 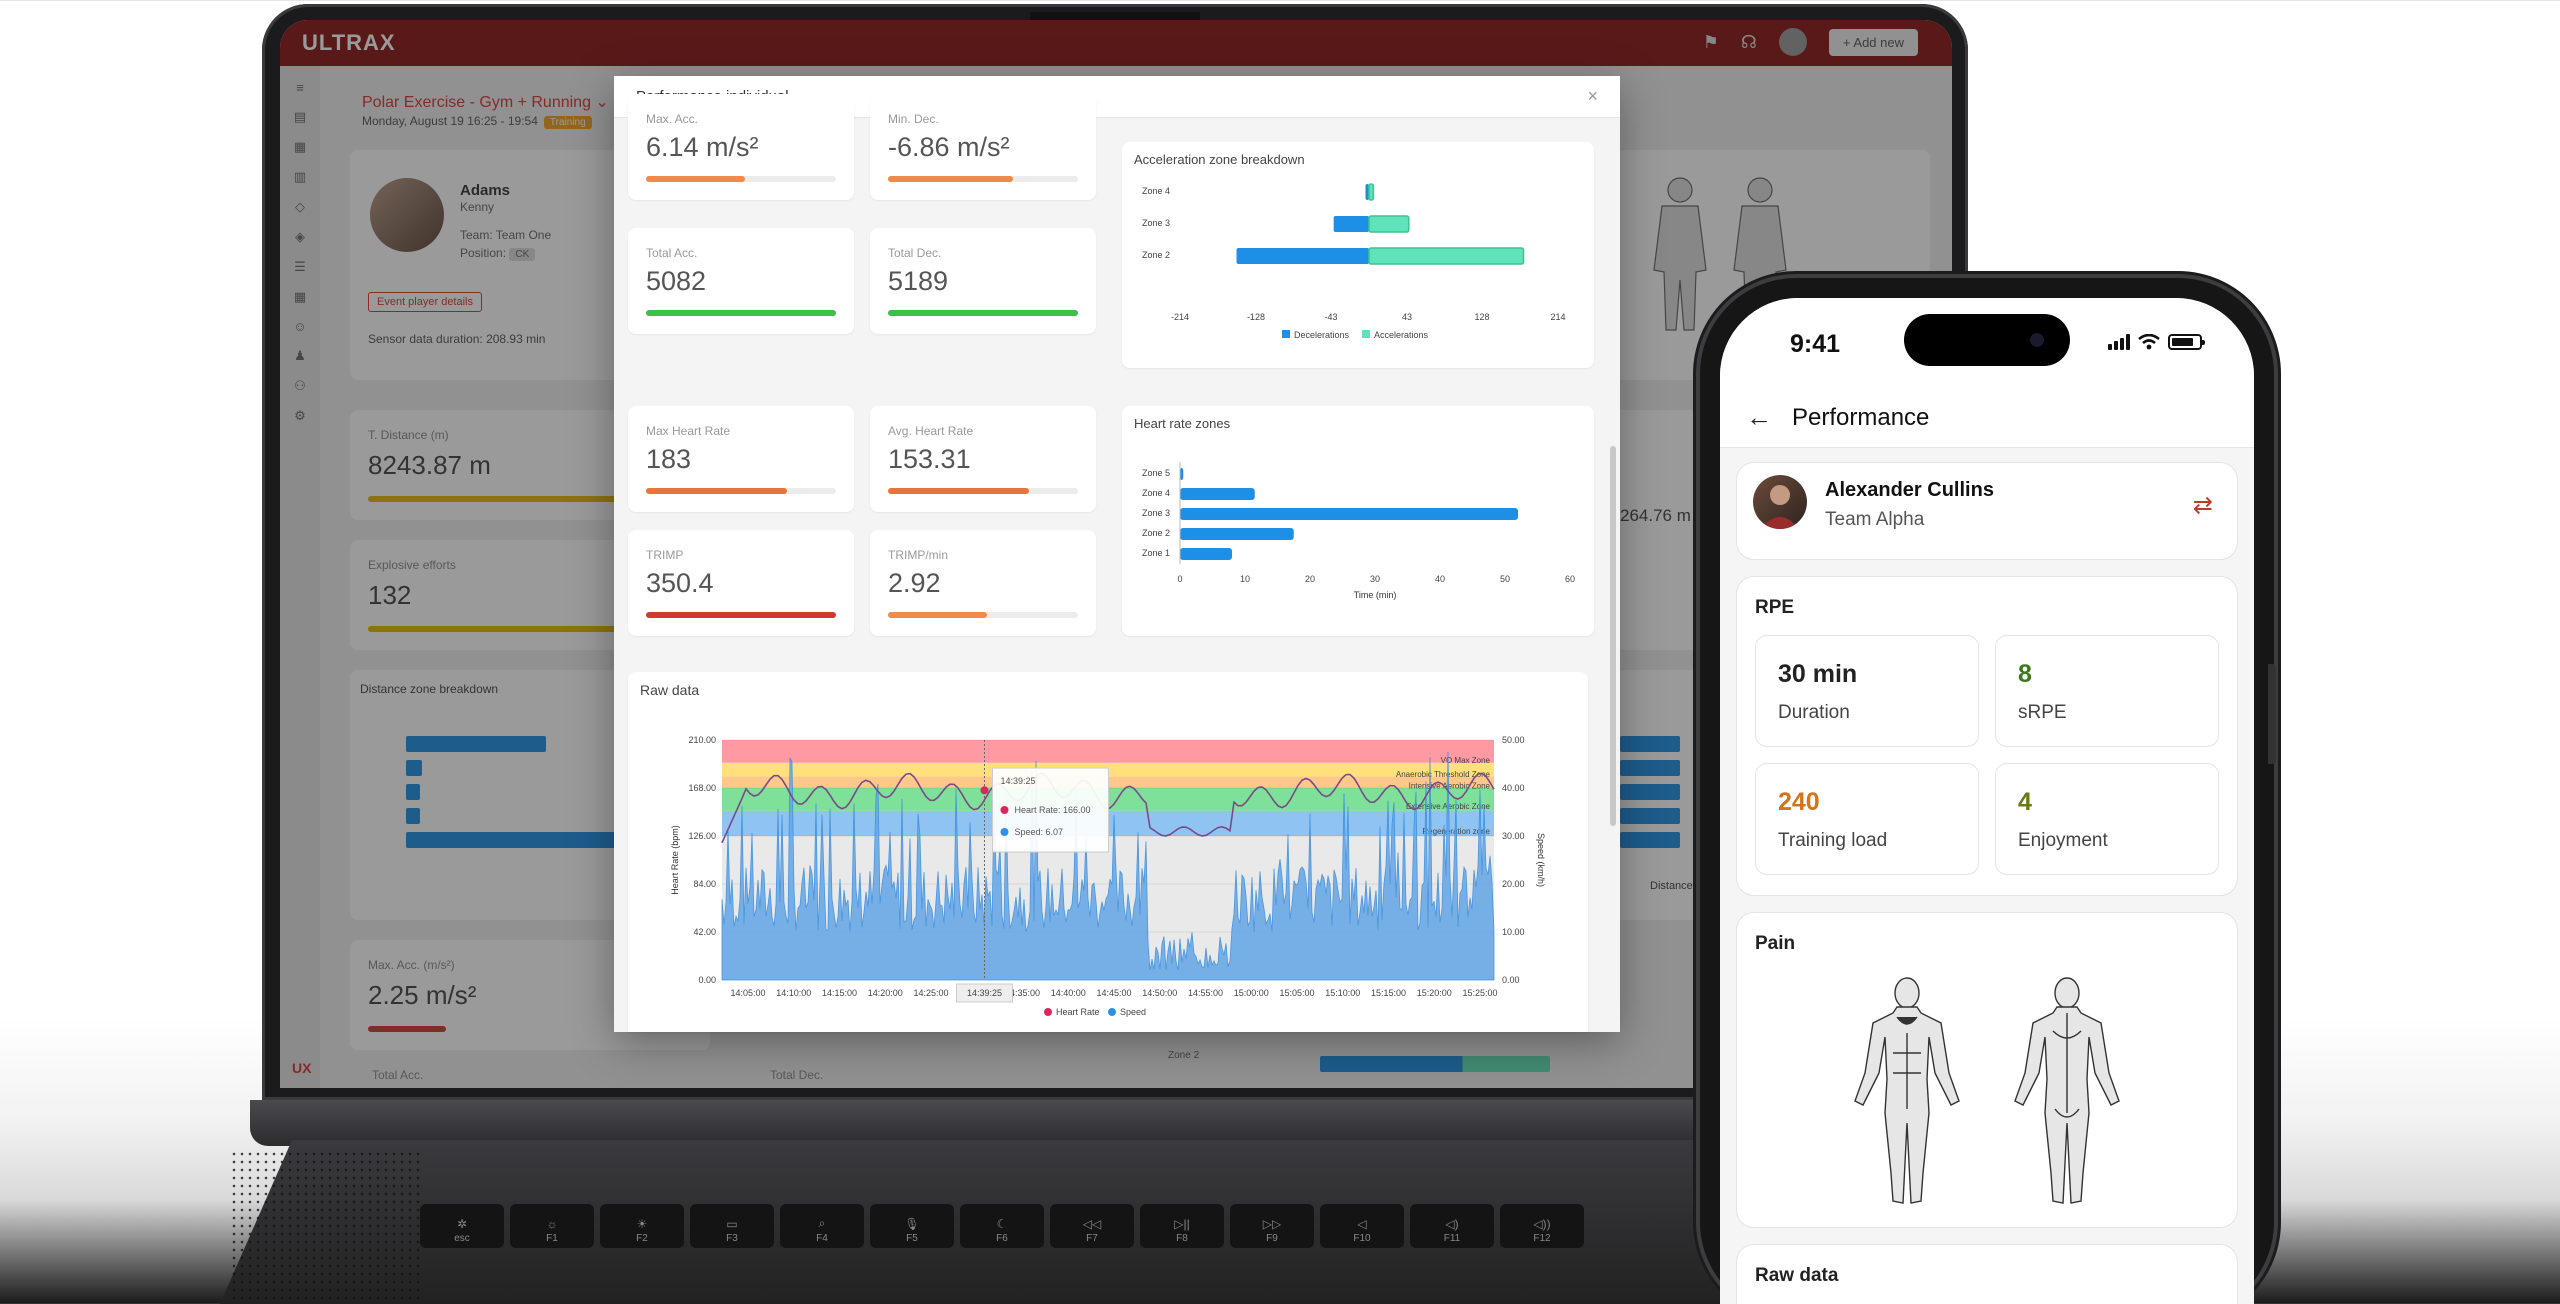 What do you see at coordinates (1349, 514) in the screenshot?
I see `hr-zone-bar` at bounding box center [1349, 514].